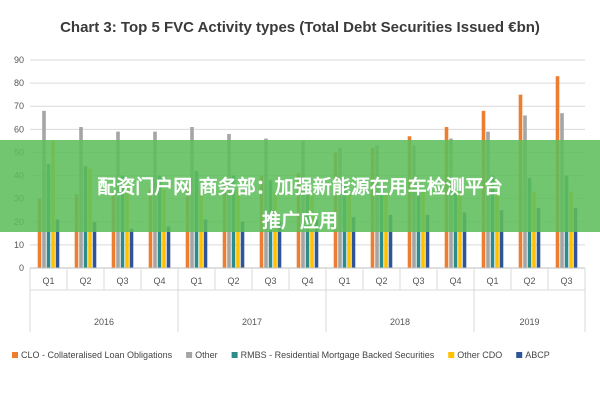 This screenshot has height=400, width=600. Describe the element at coordinates (537, 355) in the screenshot. I see `legend-label: ABCP` at that location.